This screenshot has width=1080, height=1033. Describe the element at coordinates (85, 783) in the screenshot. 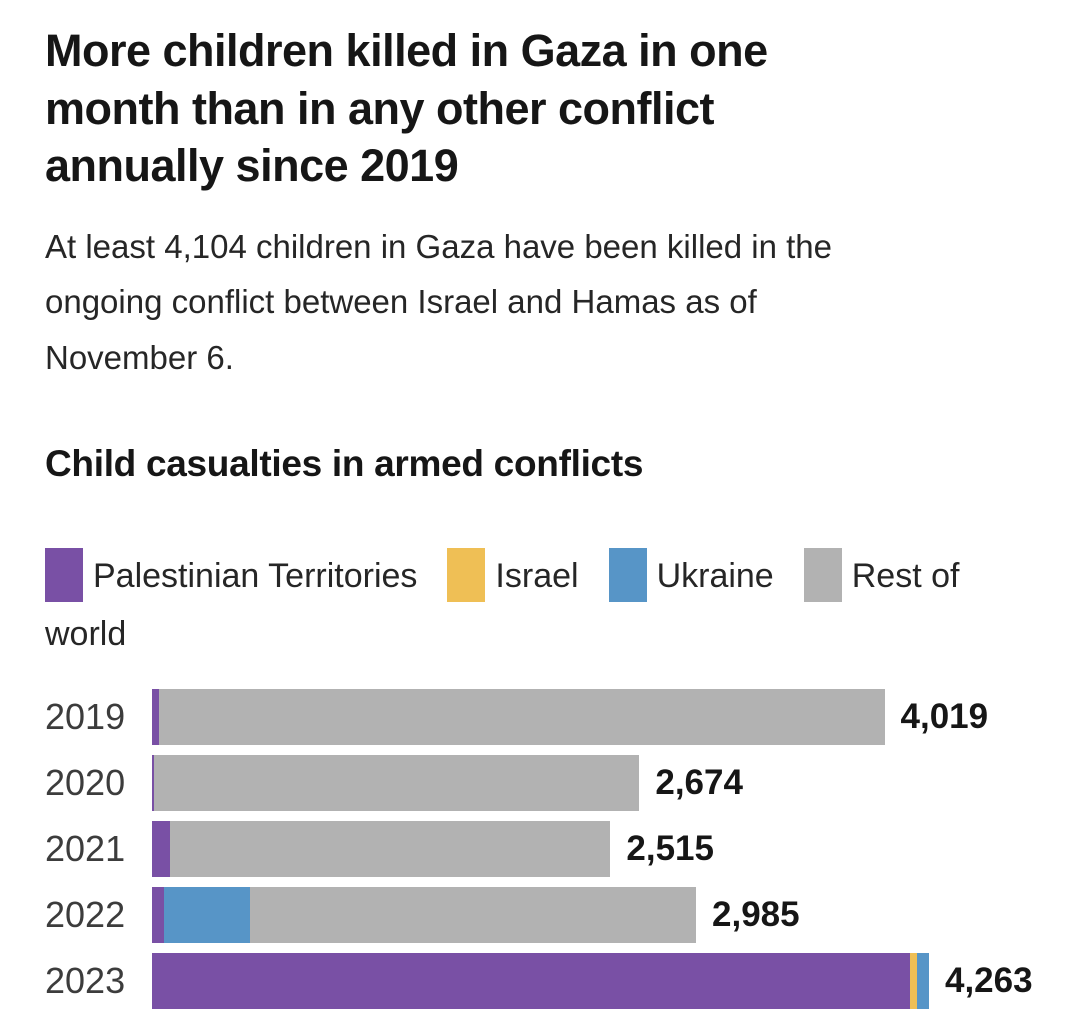

I see `year-label-2020: 2020` at that location.